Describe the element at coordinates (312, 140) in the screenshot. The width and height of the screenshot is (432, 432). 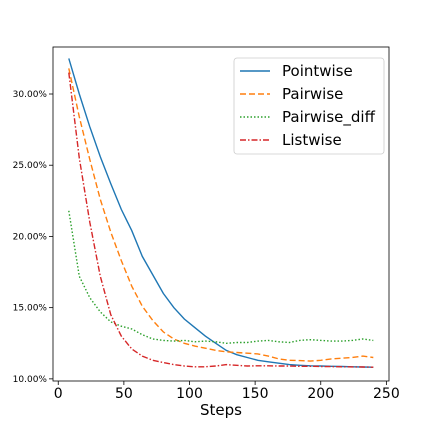
I see `legend-label-listwise: Listwise` at that location.